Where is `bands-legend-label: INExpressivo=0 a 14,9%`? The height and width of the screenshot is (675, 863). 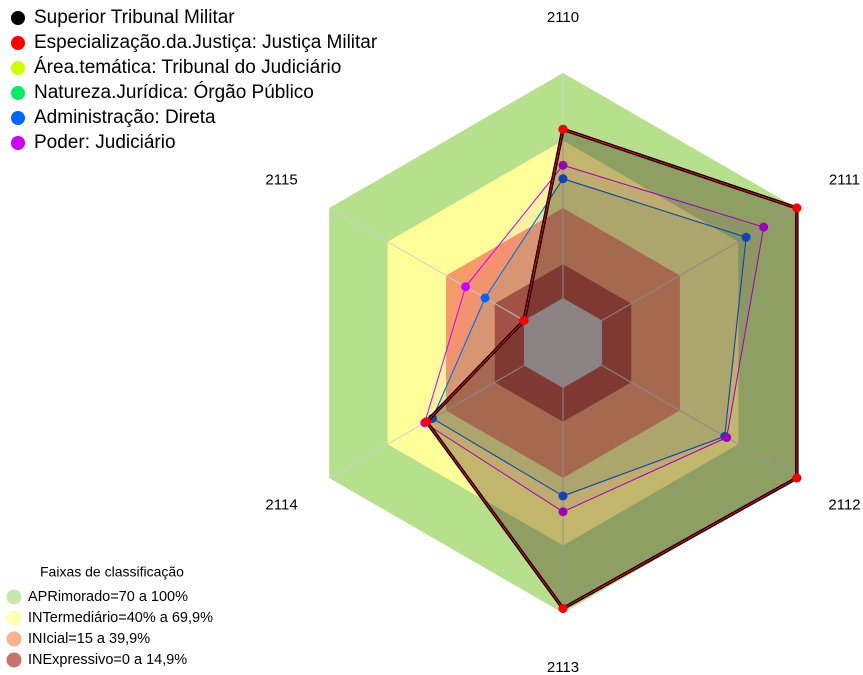 bands-legend-label: INExpressivo=0 a 14,9% is located at coordinates (107, 660).